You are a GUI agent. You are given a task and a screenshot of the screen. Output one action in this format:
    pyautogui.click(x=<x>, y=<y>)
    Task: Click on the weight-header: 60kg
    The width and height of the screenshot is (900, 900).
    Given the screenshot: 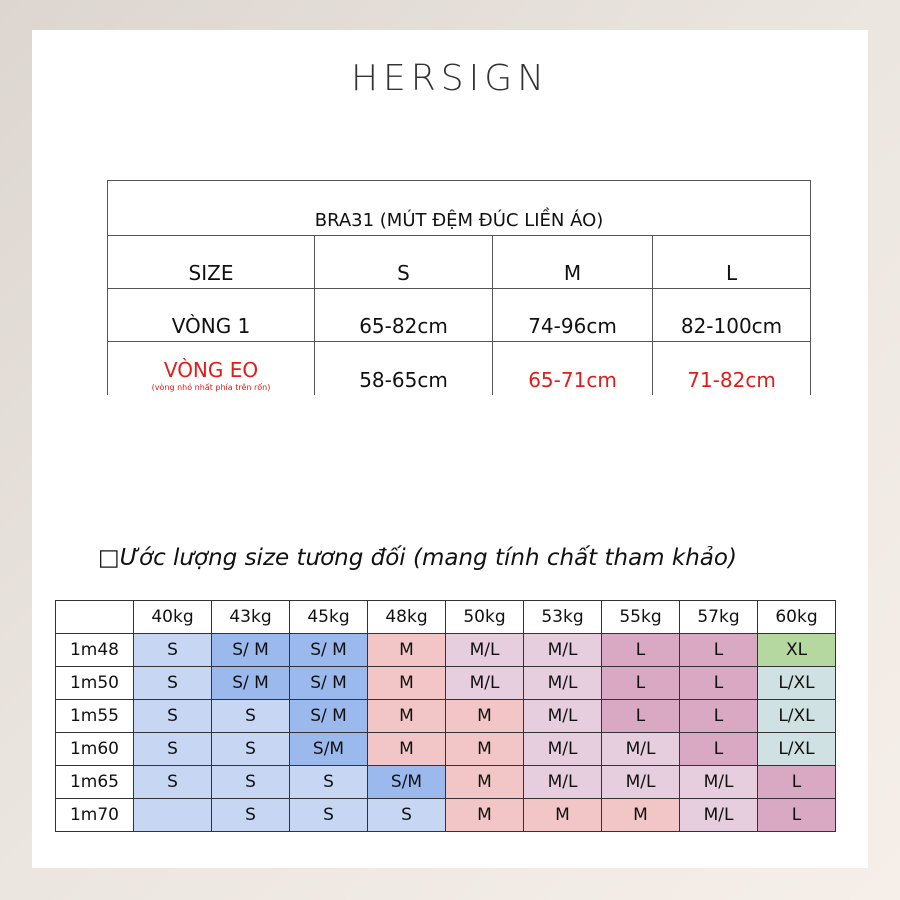 What is the action you would take?
    pyautogui.click(x=796, y=617)
    